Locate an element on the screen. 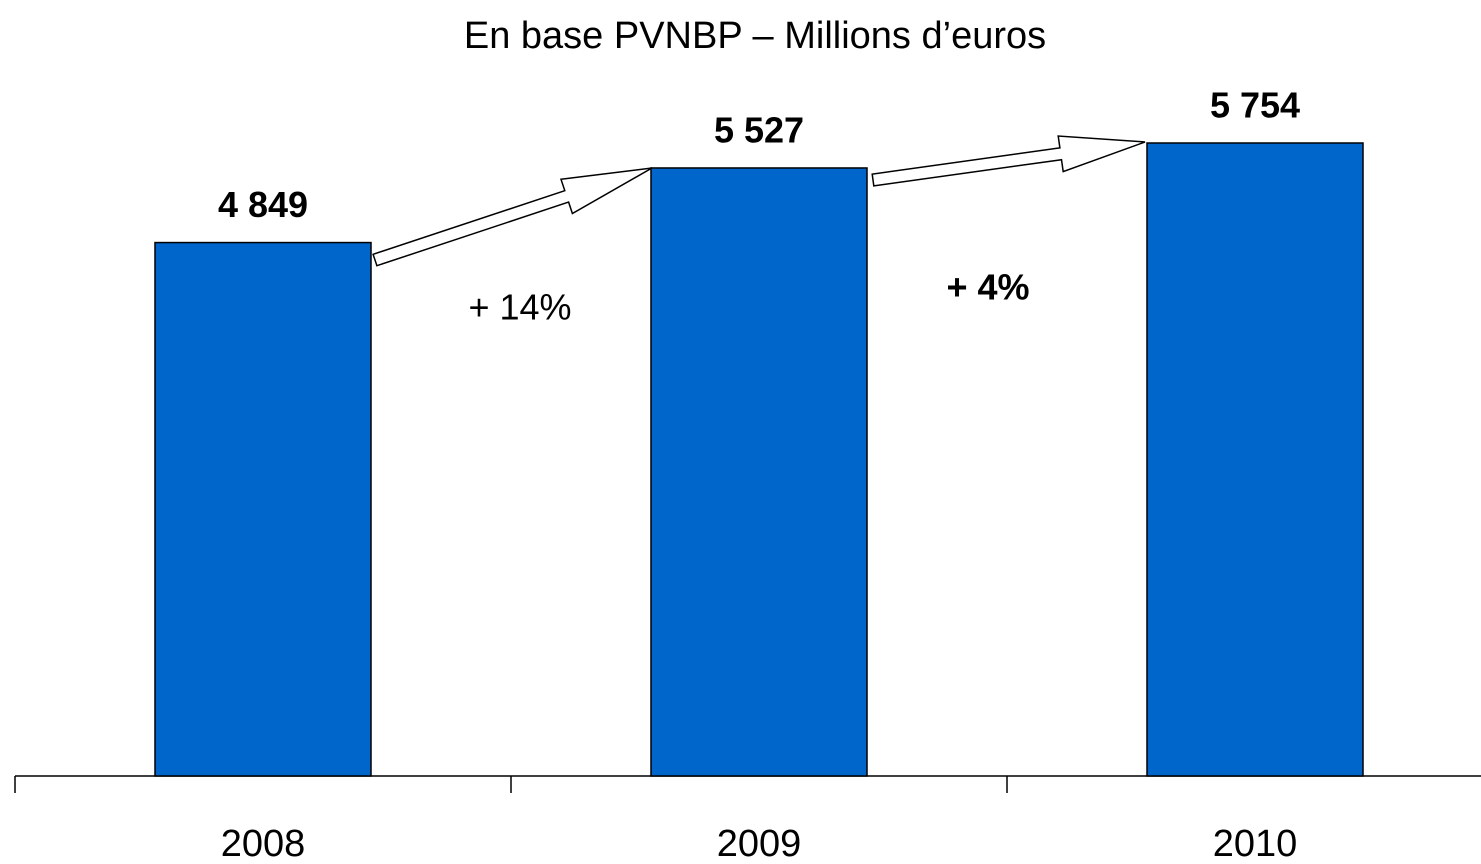 The width and height of the screenshot is (1481, 864). growth-annotation: + 4% is located at coordinates (987, 287).